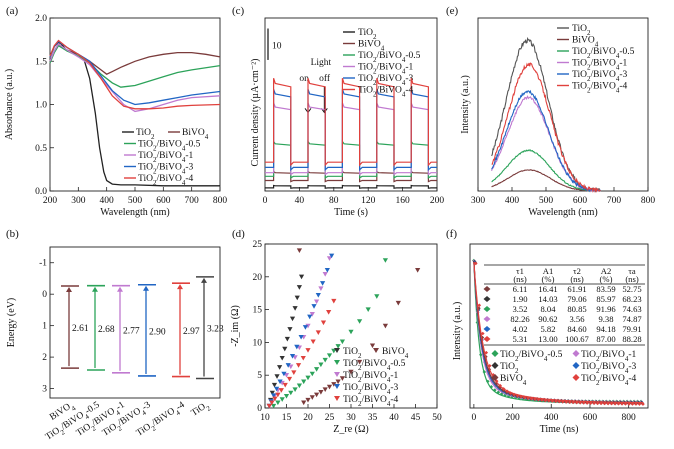 The width and height of the screenshot is (674, 449). What do you see at coordinates (277, 46) in the screenshot?
I see `scale-bar-label: 10` at bounding box center [277, 46].